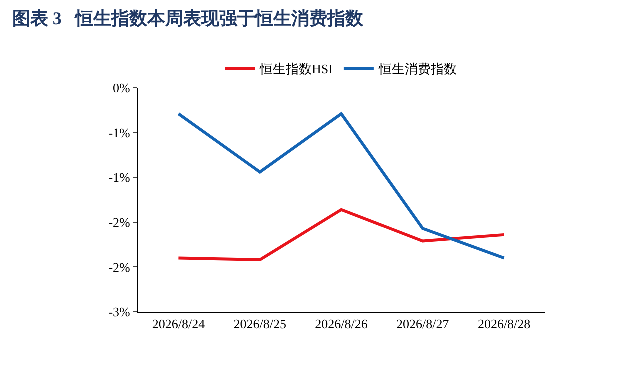 The height and width of the screenshot is (392, 620). What do you see at coordinates (122, 88) in the screenshot?
I see `y-tick-label: 0%` at bounding box center [122, 88].